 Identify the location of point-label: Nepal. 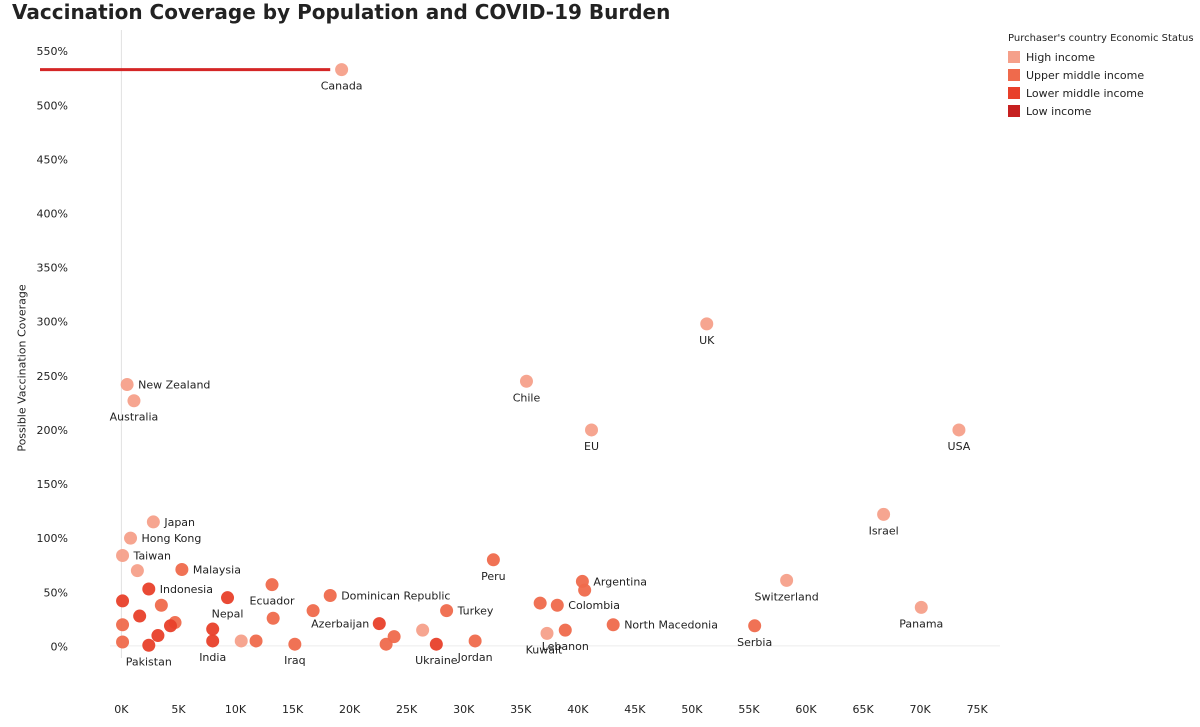
(228, 614).